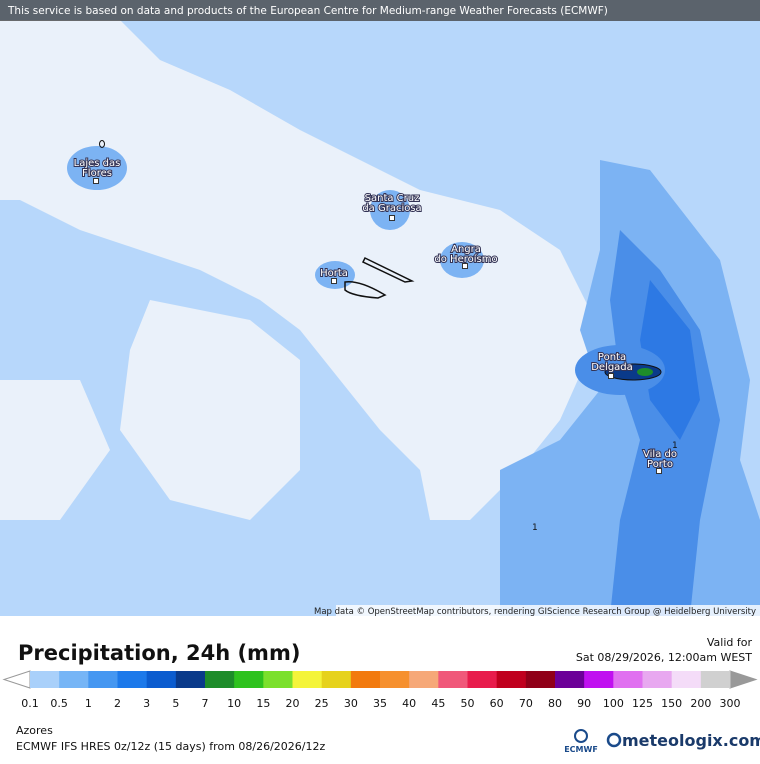 The height and width of the screenshot is (764, 760). I want to click on ecmwf-logo: ECMWF, so click(581, 749).